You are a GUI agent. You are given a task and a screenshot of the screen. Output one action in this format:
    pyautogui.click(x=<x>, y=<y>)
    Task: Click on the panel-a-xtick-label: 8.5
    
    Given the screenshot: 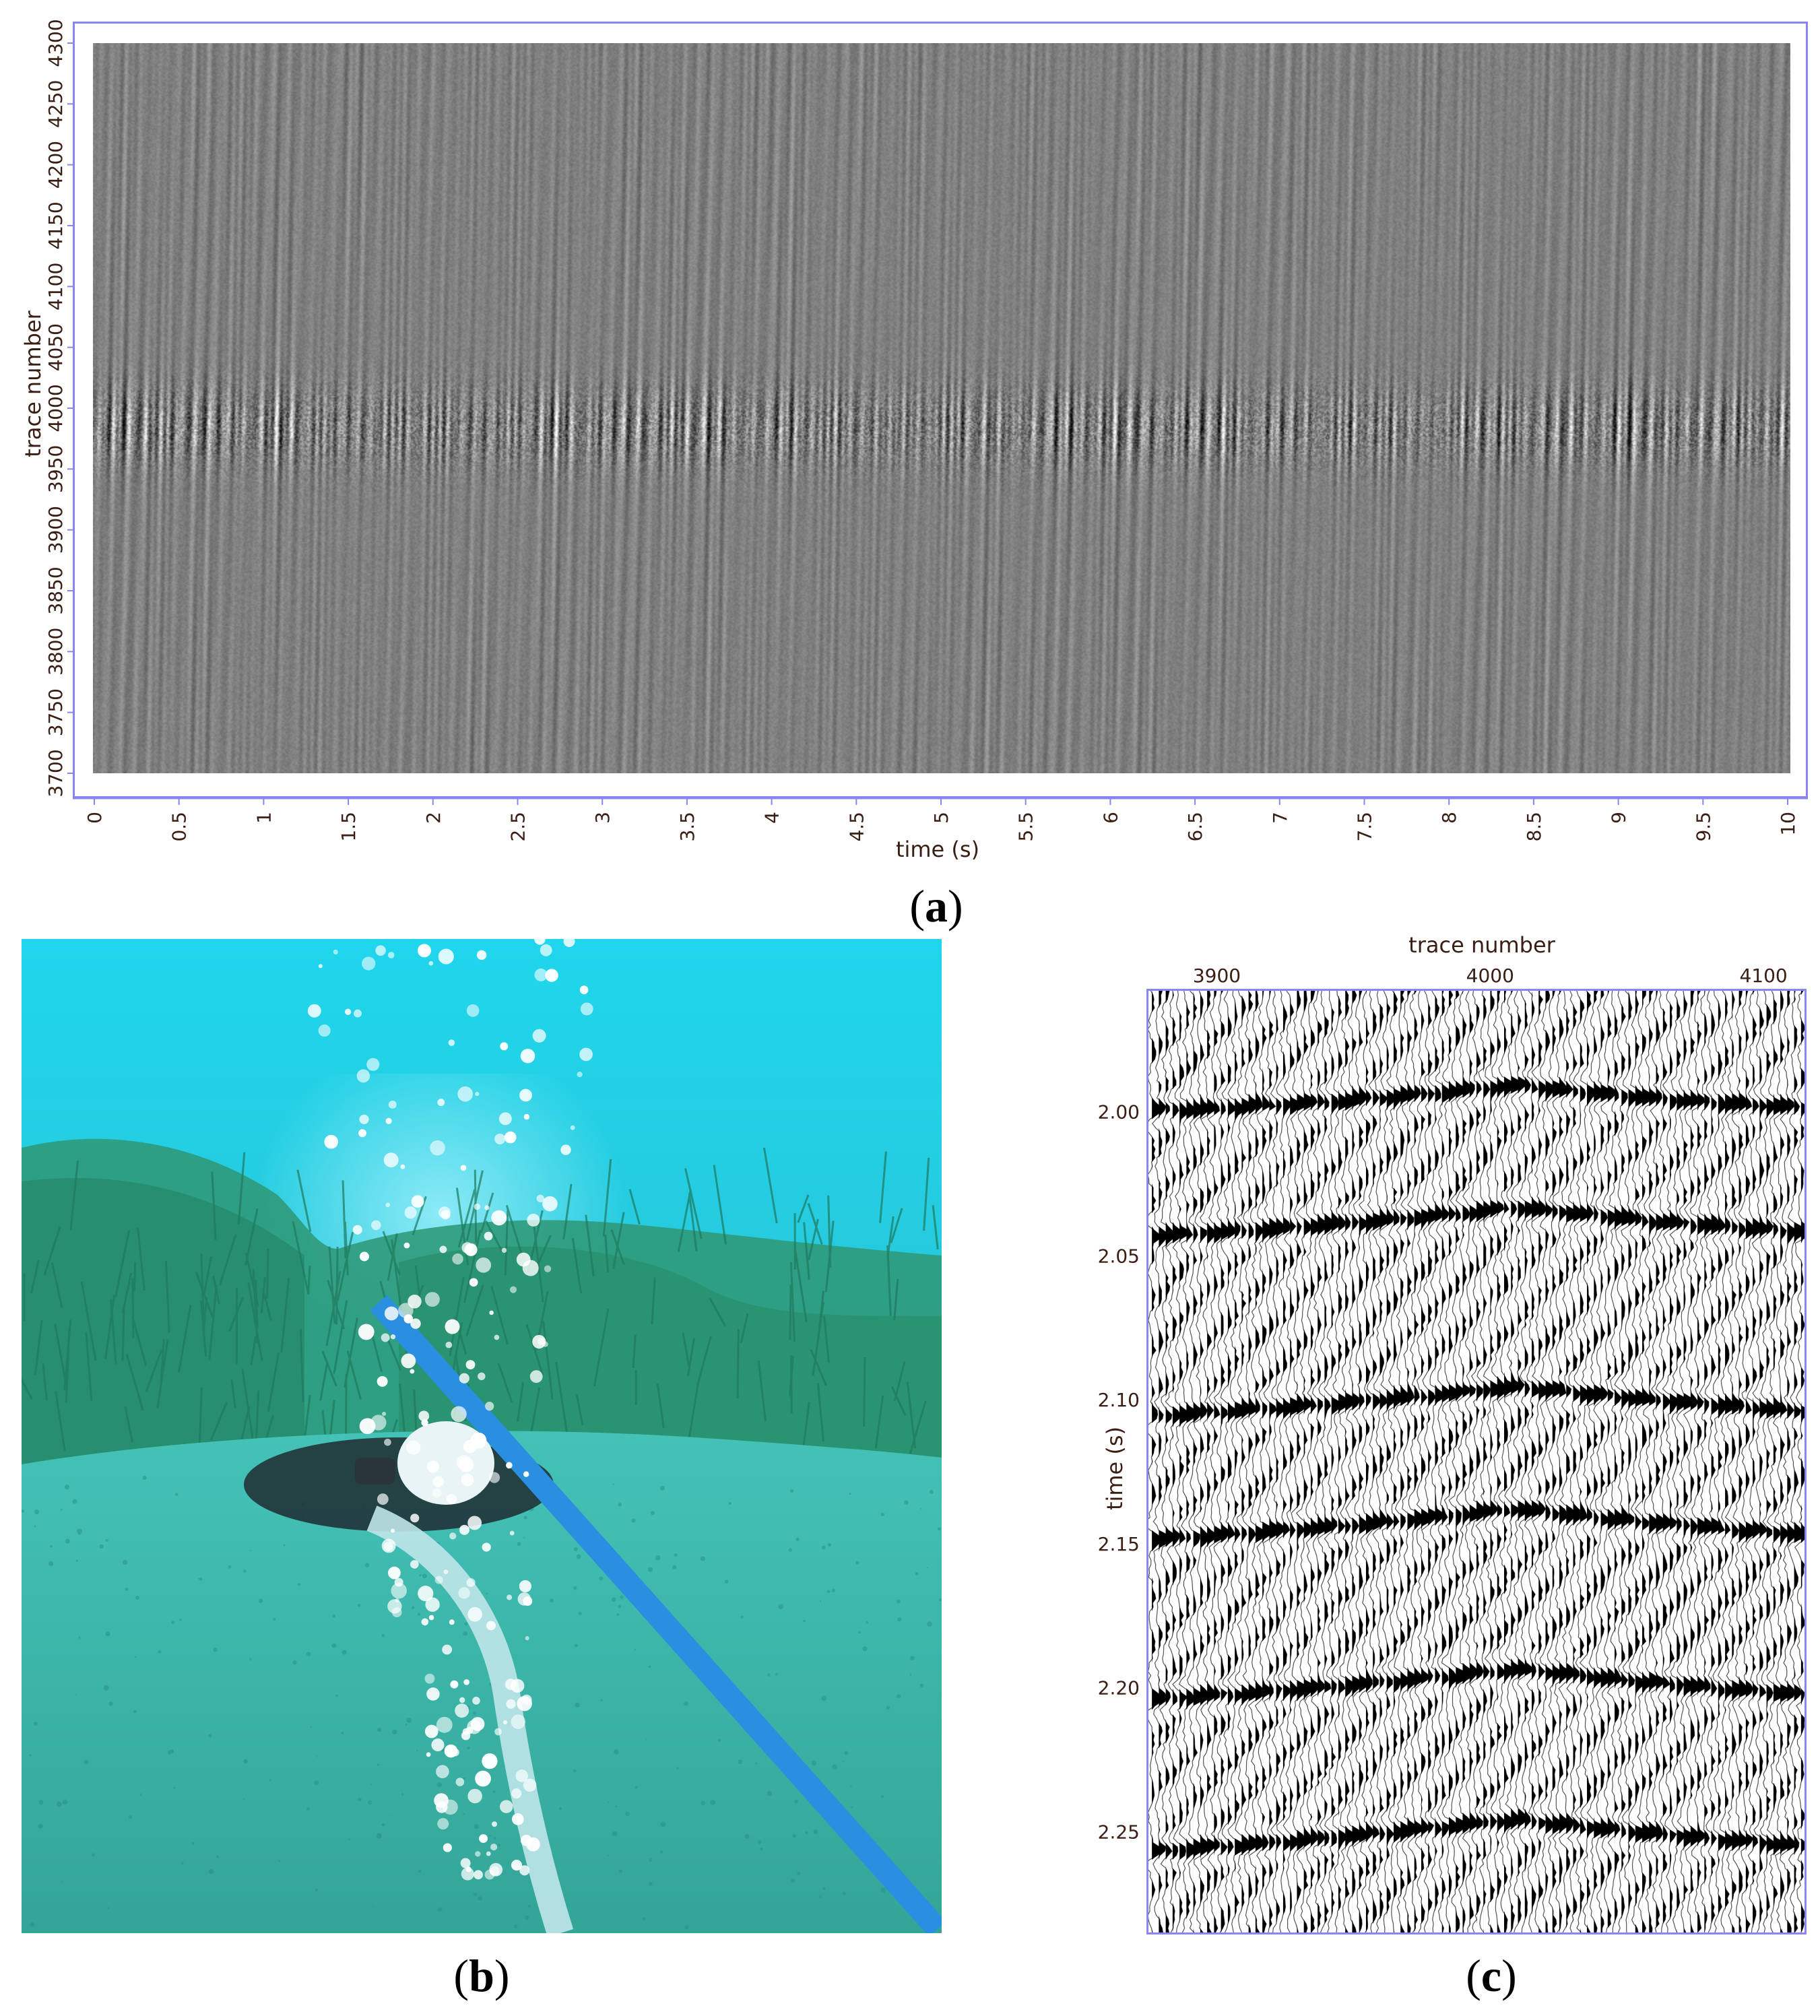 What is the action you would take?
    pyautogui.click(x=1534, y=827)
    